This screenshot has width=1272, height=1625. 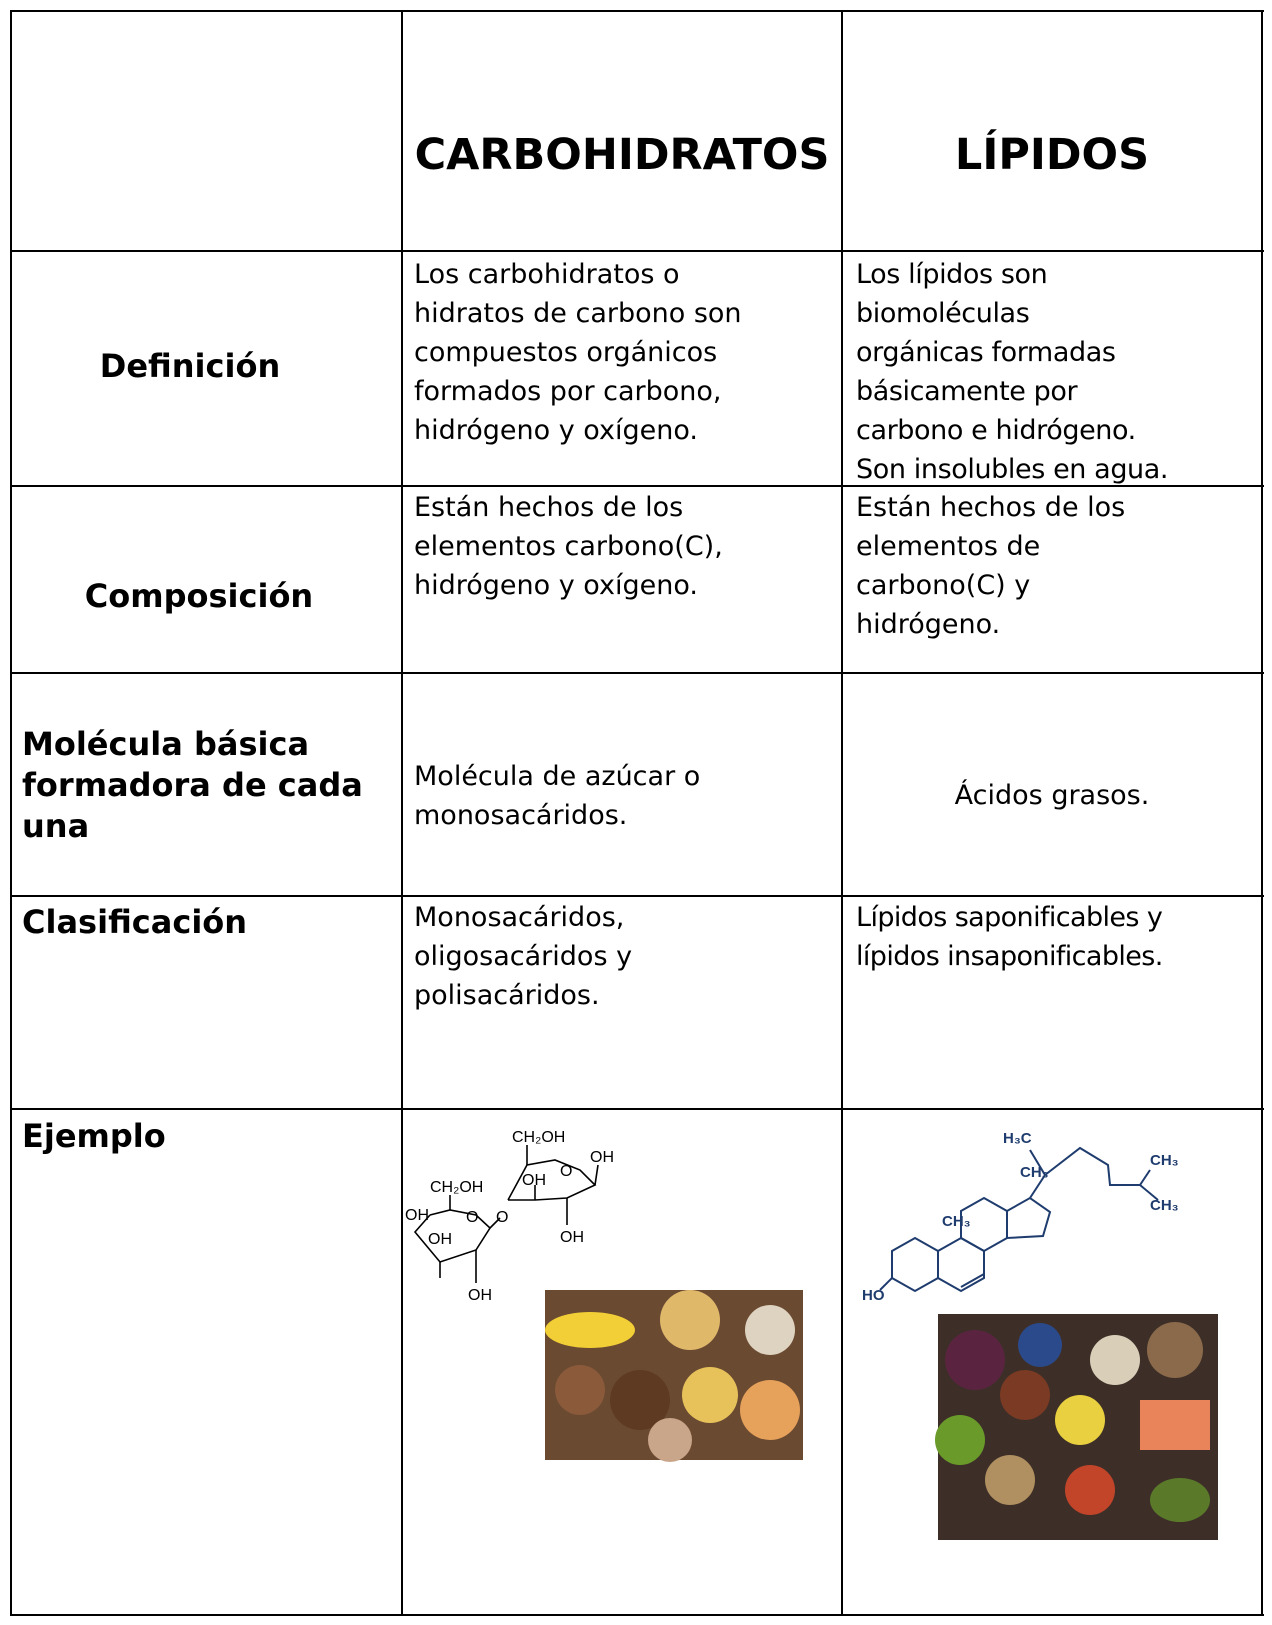 What do you see at coordinates (622, 155) in the screenshot?
I see `column-header: CARBOHIDRATOS` at bounding box center [622, 155].